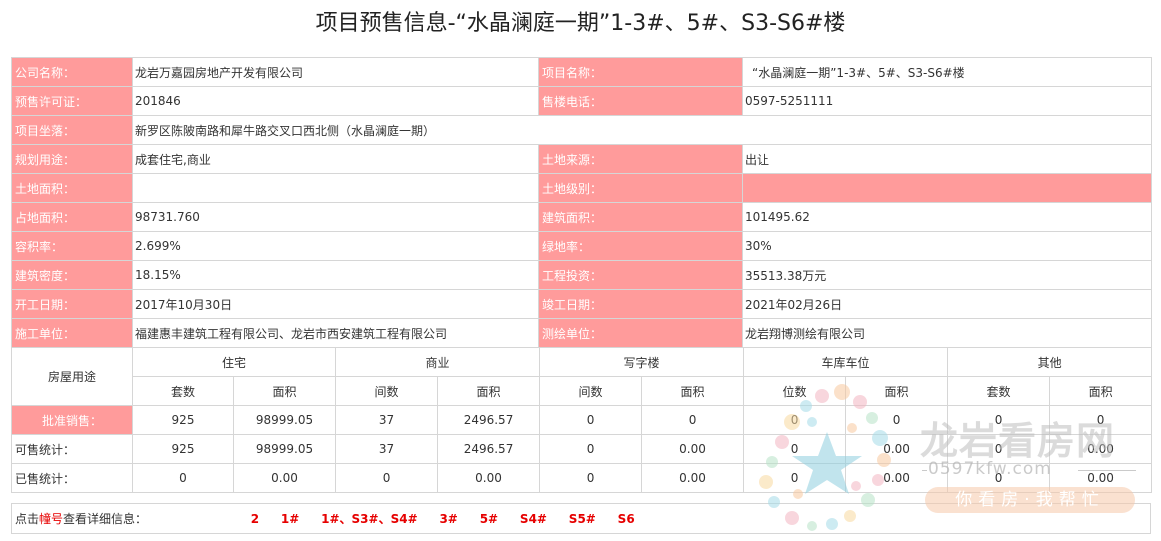 The height and width of the screenshot is (541, 1161). I want to click on watermark-slogan: 你看房·我帮忙, so click(1030, 500).